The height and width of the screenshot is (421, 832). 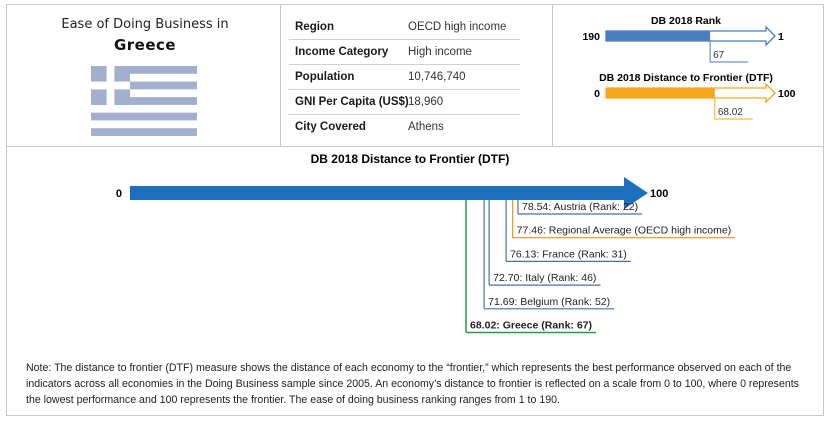 What do you see at coordinates (552, 75) in the screenshot?
I see `vertical-divider-right` at bounding box center [552, 75].